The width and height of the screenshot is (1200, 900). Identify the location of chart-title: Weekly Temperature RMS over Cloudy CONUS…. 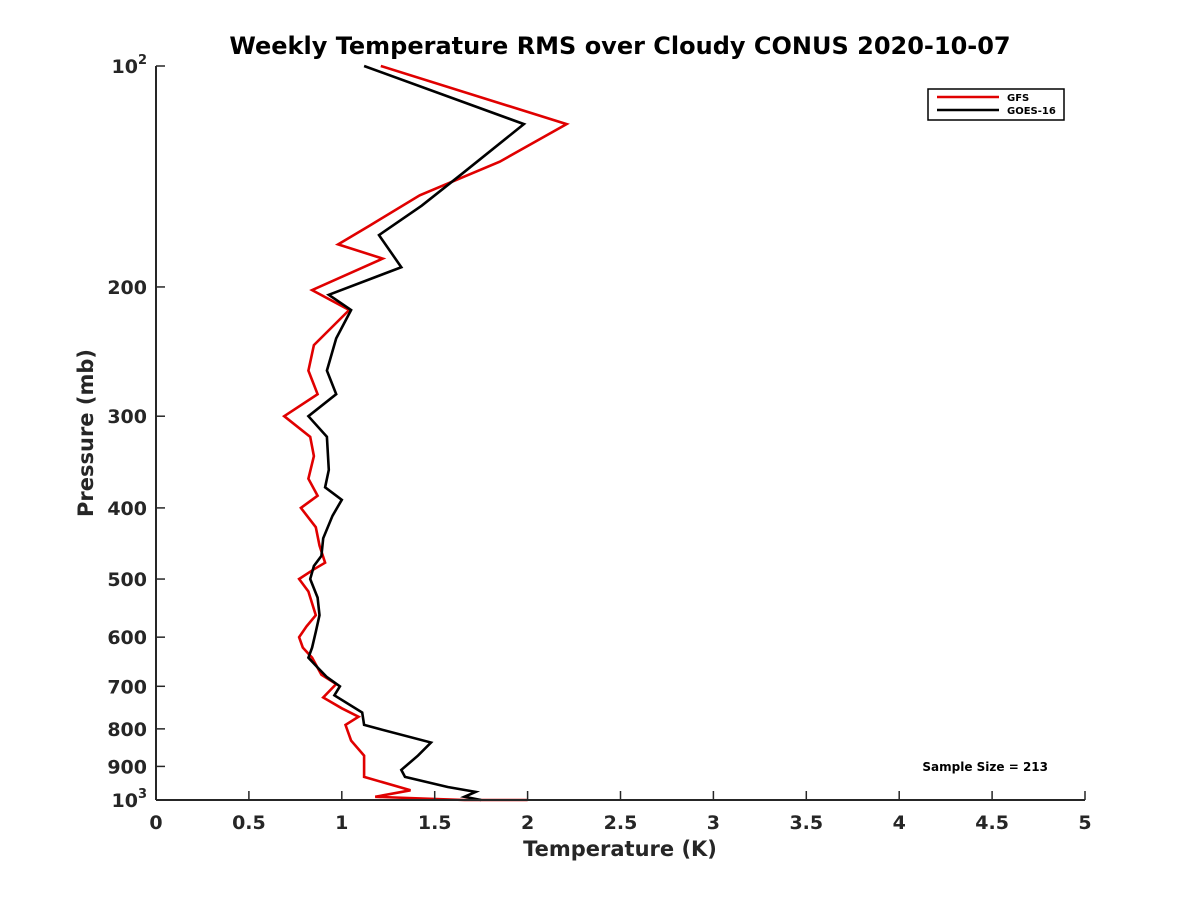
(619, 46).